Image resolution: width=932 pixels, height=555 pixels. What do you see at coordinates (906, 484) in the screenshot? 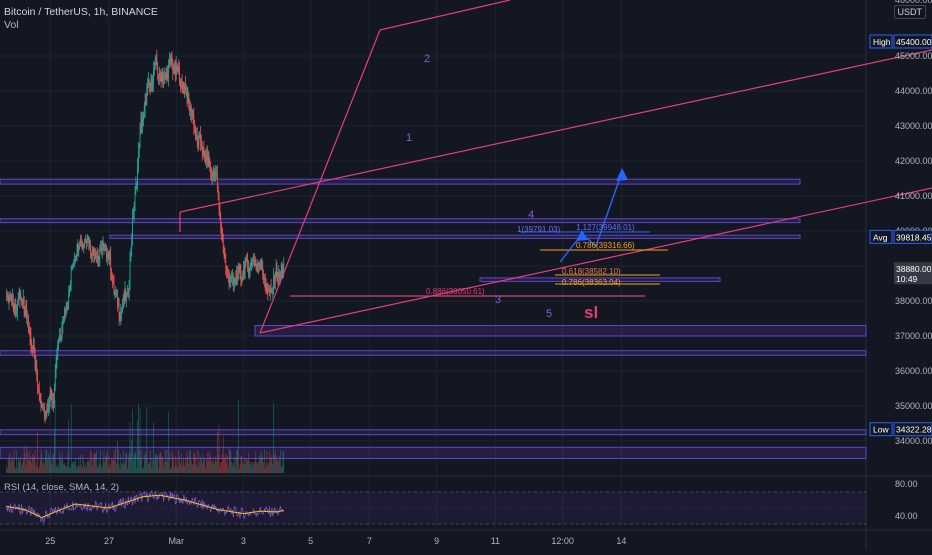
I see `rsi-tick-label: 80.00` at bounding box center [906, 484].